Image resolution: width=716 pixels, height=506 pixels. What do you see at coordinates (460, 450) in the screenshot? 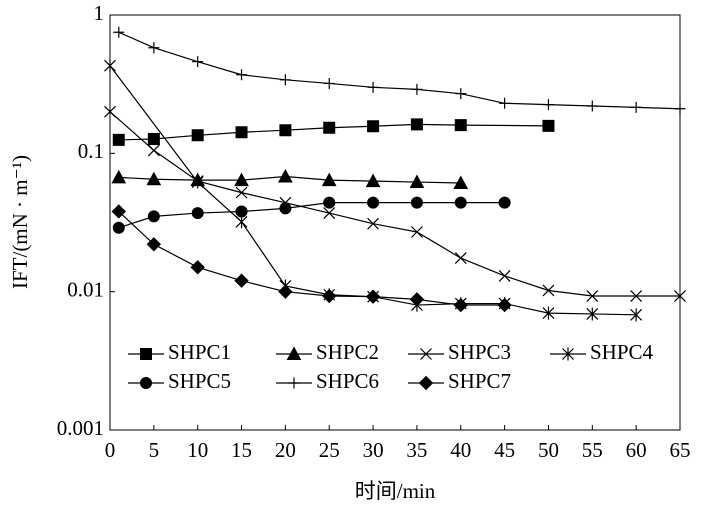
I see `x-tick-label: 40` at bounding box center [460, 450].